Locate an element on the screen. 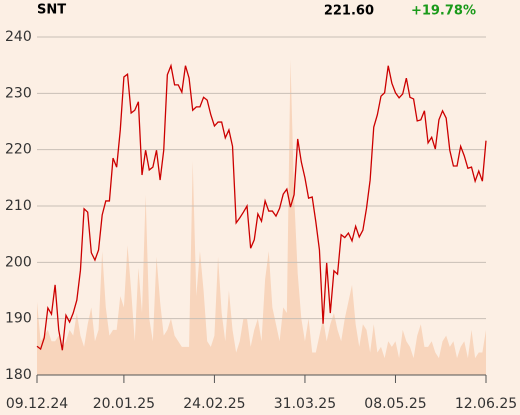  x-tick-label: 09.12.24 is located at coordinates (37, 404).